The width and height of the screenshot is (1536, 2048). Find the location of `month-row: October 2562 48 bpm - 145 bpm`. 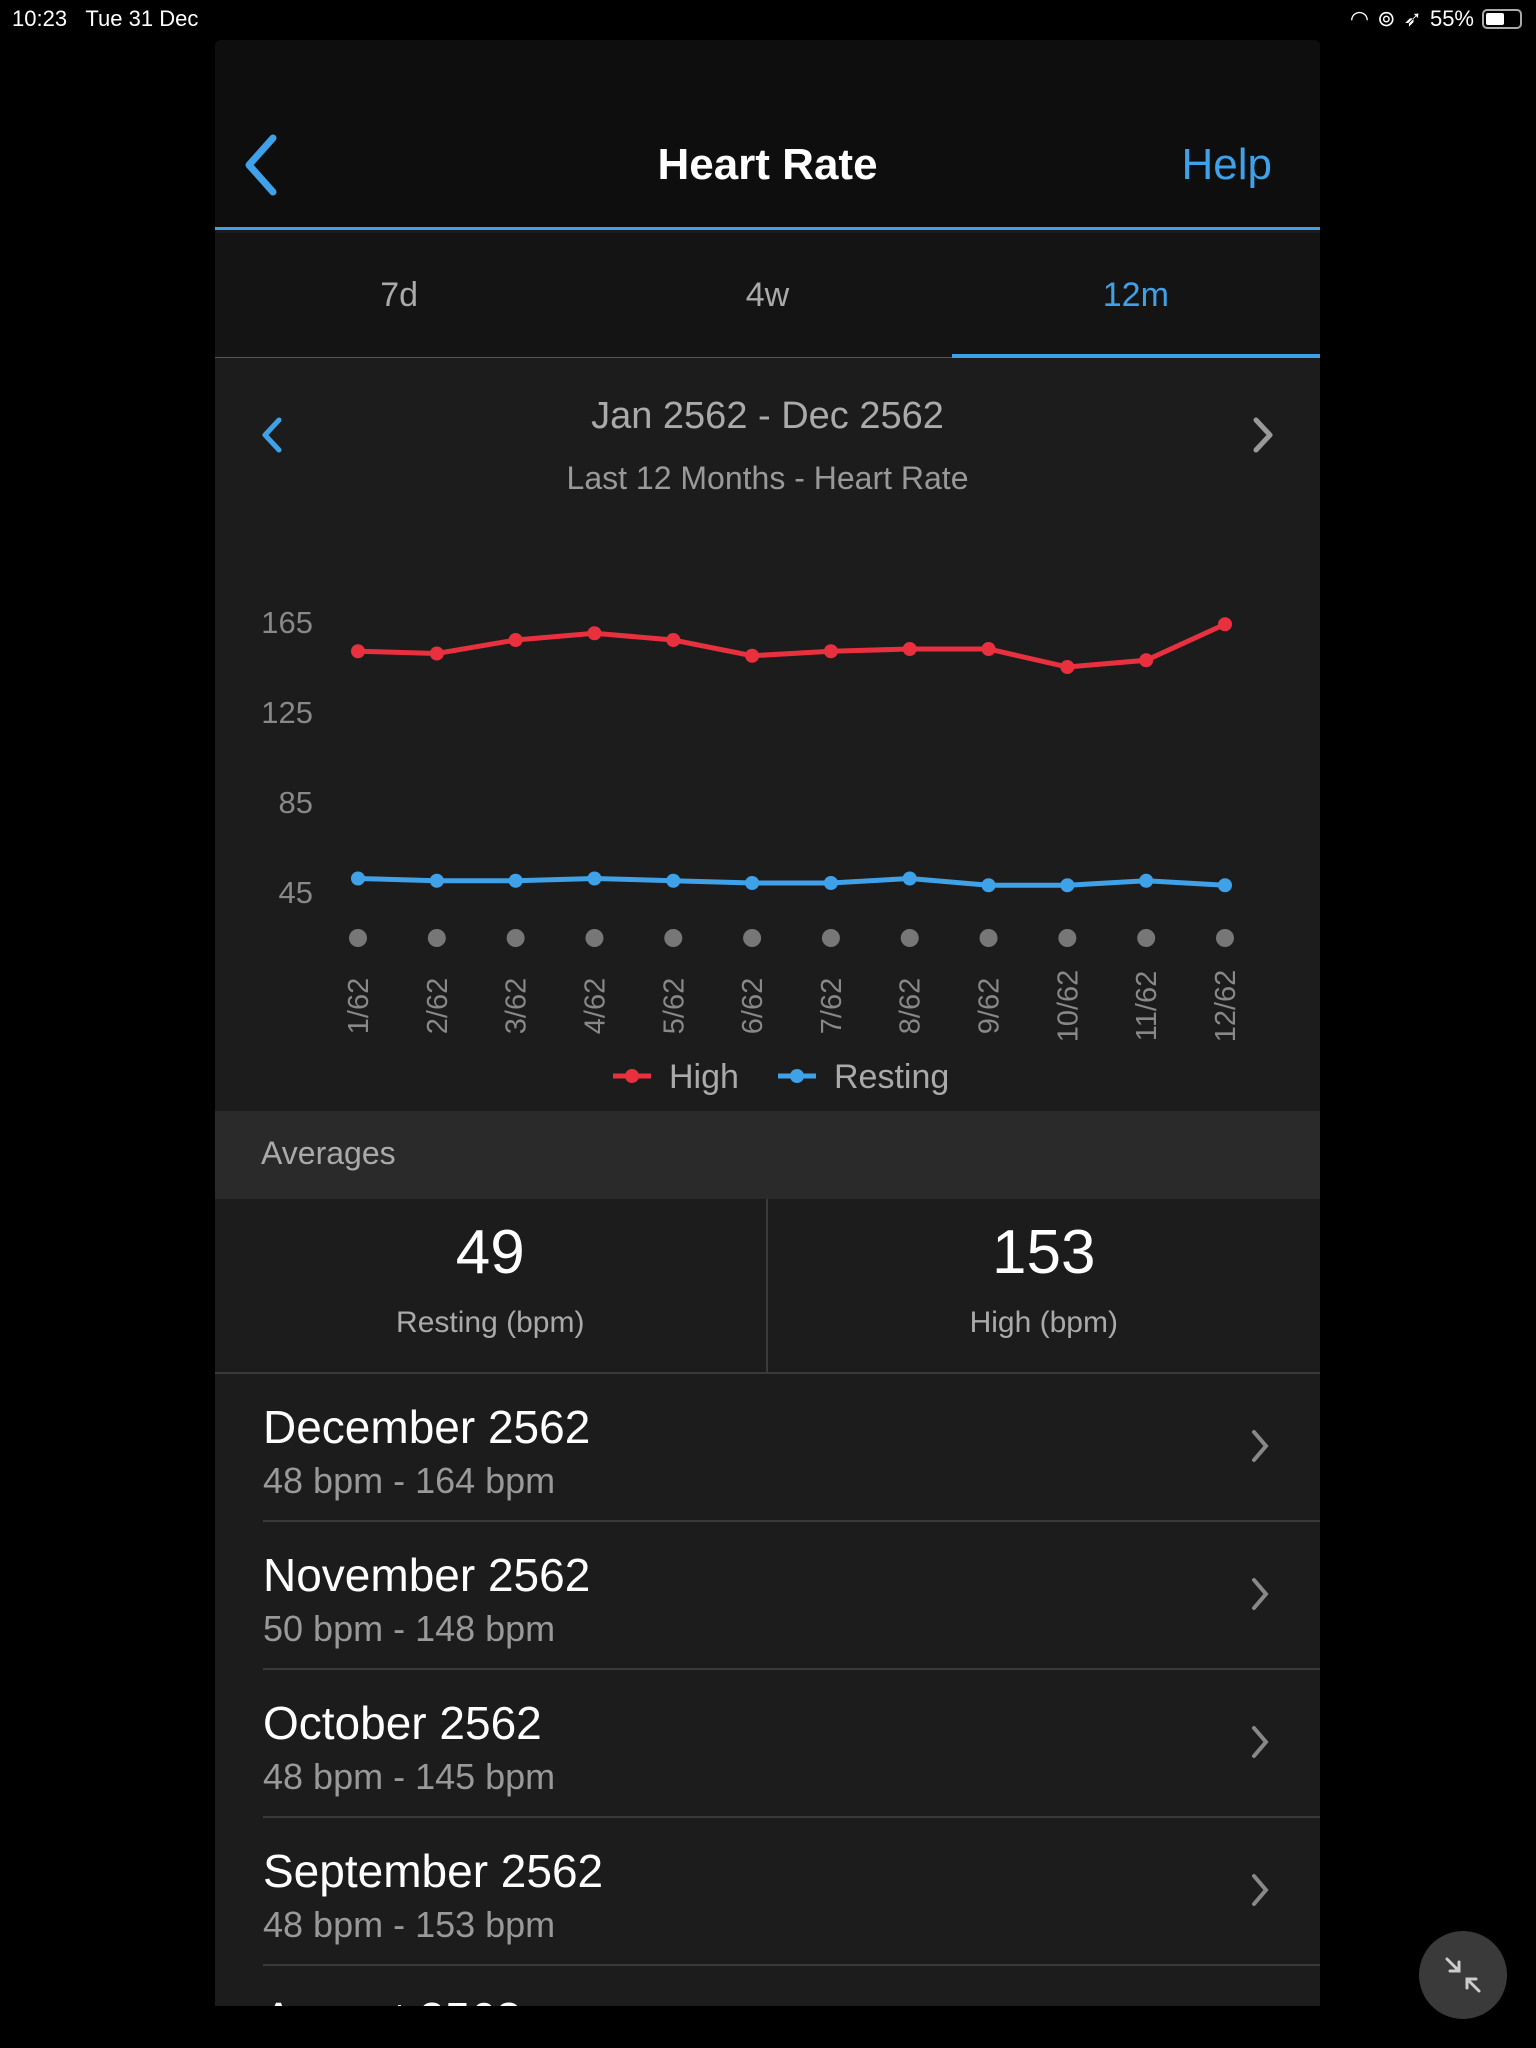

month-row: October 2562 48 bpm - 145 bpm is located at coordinates (791, 1744).